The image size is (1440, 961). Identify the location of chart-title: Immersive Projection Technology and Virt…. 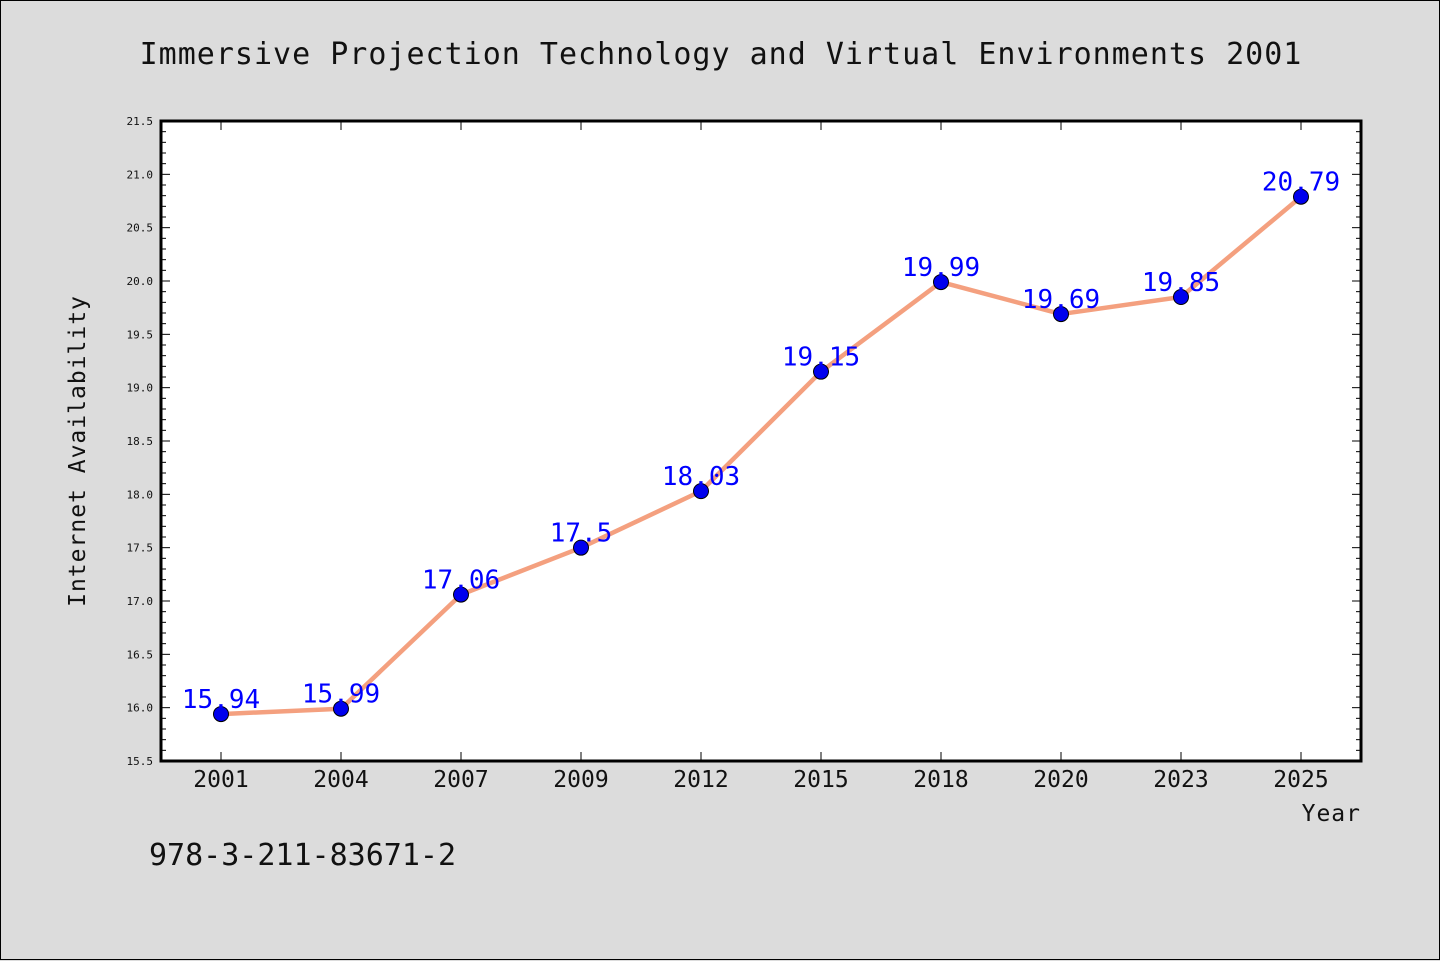
(721, 54).